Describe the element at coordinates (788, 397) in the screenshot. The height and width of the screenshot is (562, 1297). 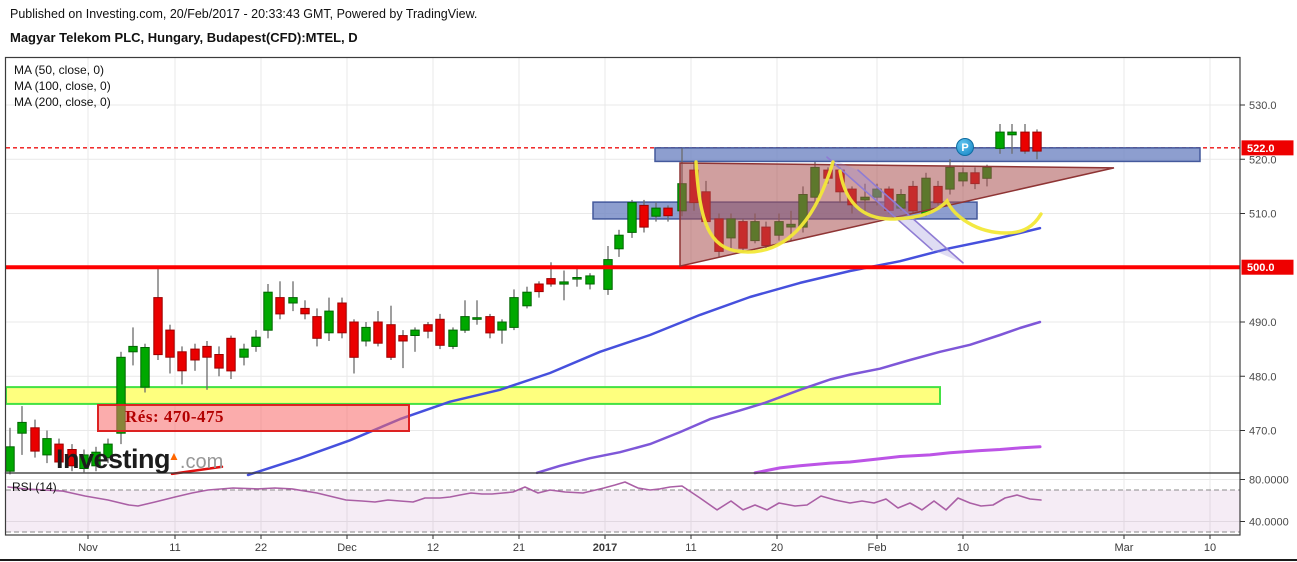
I see `ma-line-mid` at that location.